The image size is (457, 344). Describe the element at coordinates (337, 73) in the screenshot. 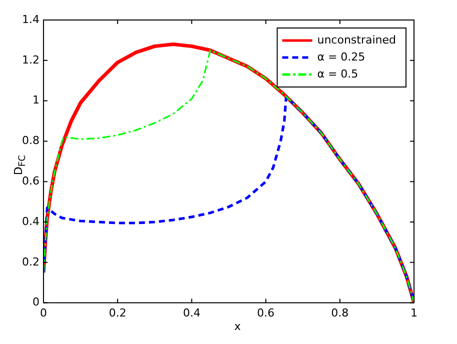

I see `legend-label: α = 0.5` at that location.